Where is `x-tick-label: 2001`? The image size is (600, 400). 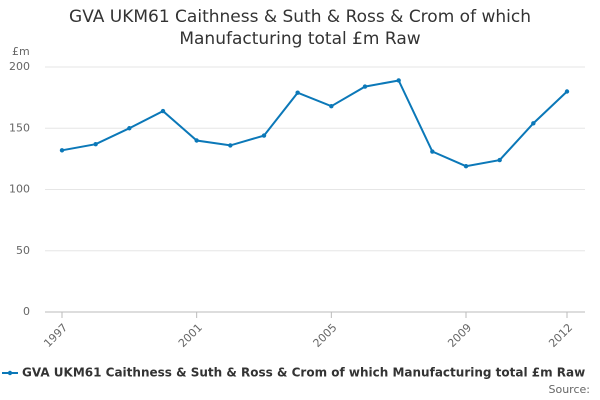
x-tick-label: 2001 is located at coordinates (190, 335).